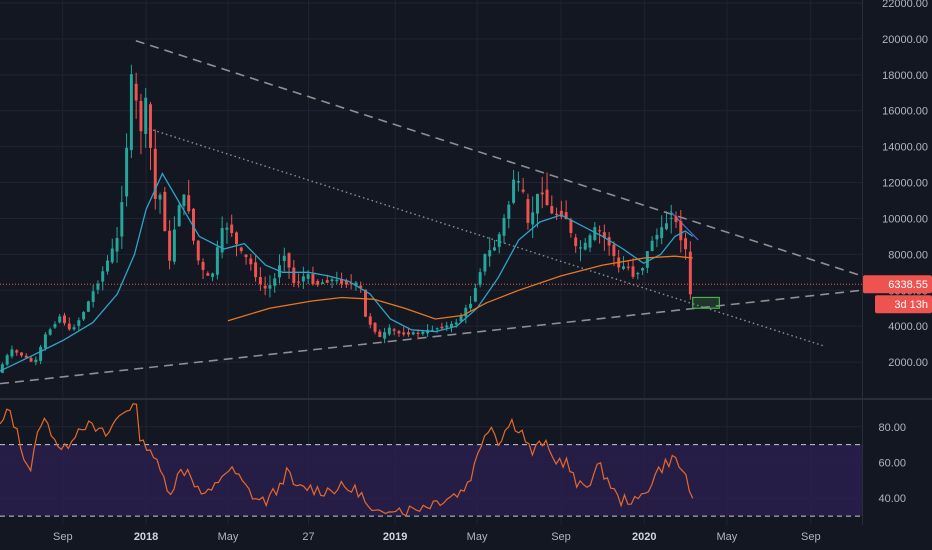 The image size is (932, 550). What do you see at coordinates (684, 225) in the screenshot?
I see `trend-line-short-channel` at bounding box center [684, 225].